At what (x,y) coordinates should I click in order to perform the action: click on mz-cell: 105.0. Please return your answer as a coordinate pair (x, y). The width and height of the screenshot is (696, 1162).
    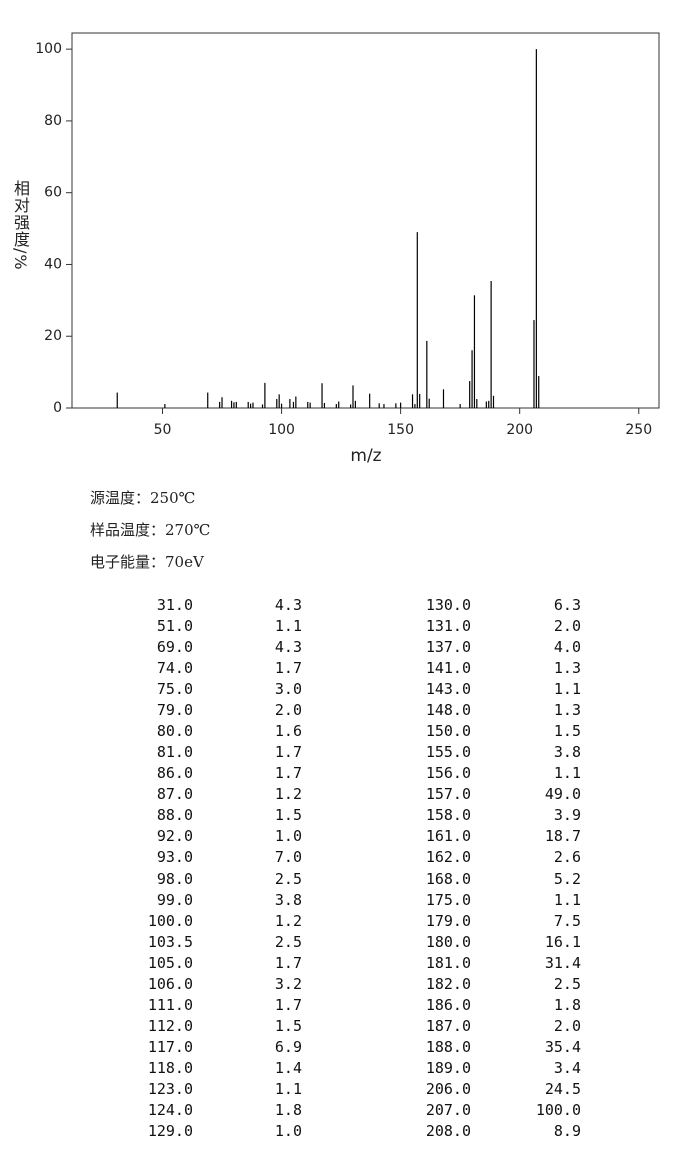
    Looking at the image, I should click on (170, 962).